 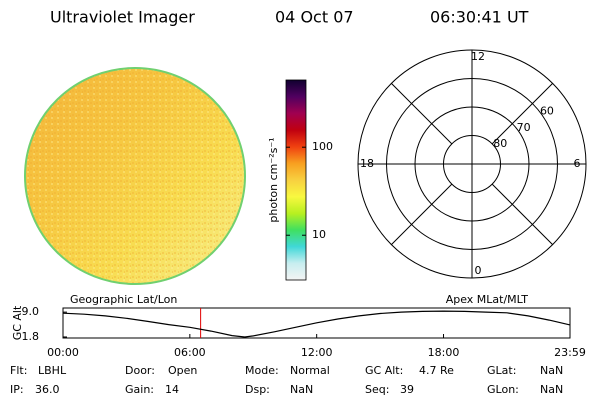 What do you see at coordinates (577, 163) in the screenshot?
I see `mlt-label: 6` at bounding box center [577, 163].